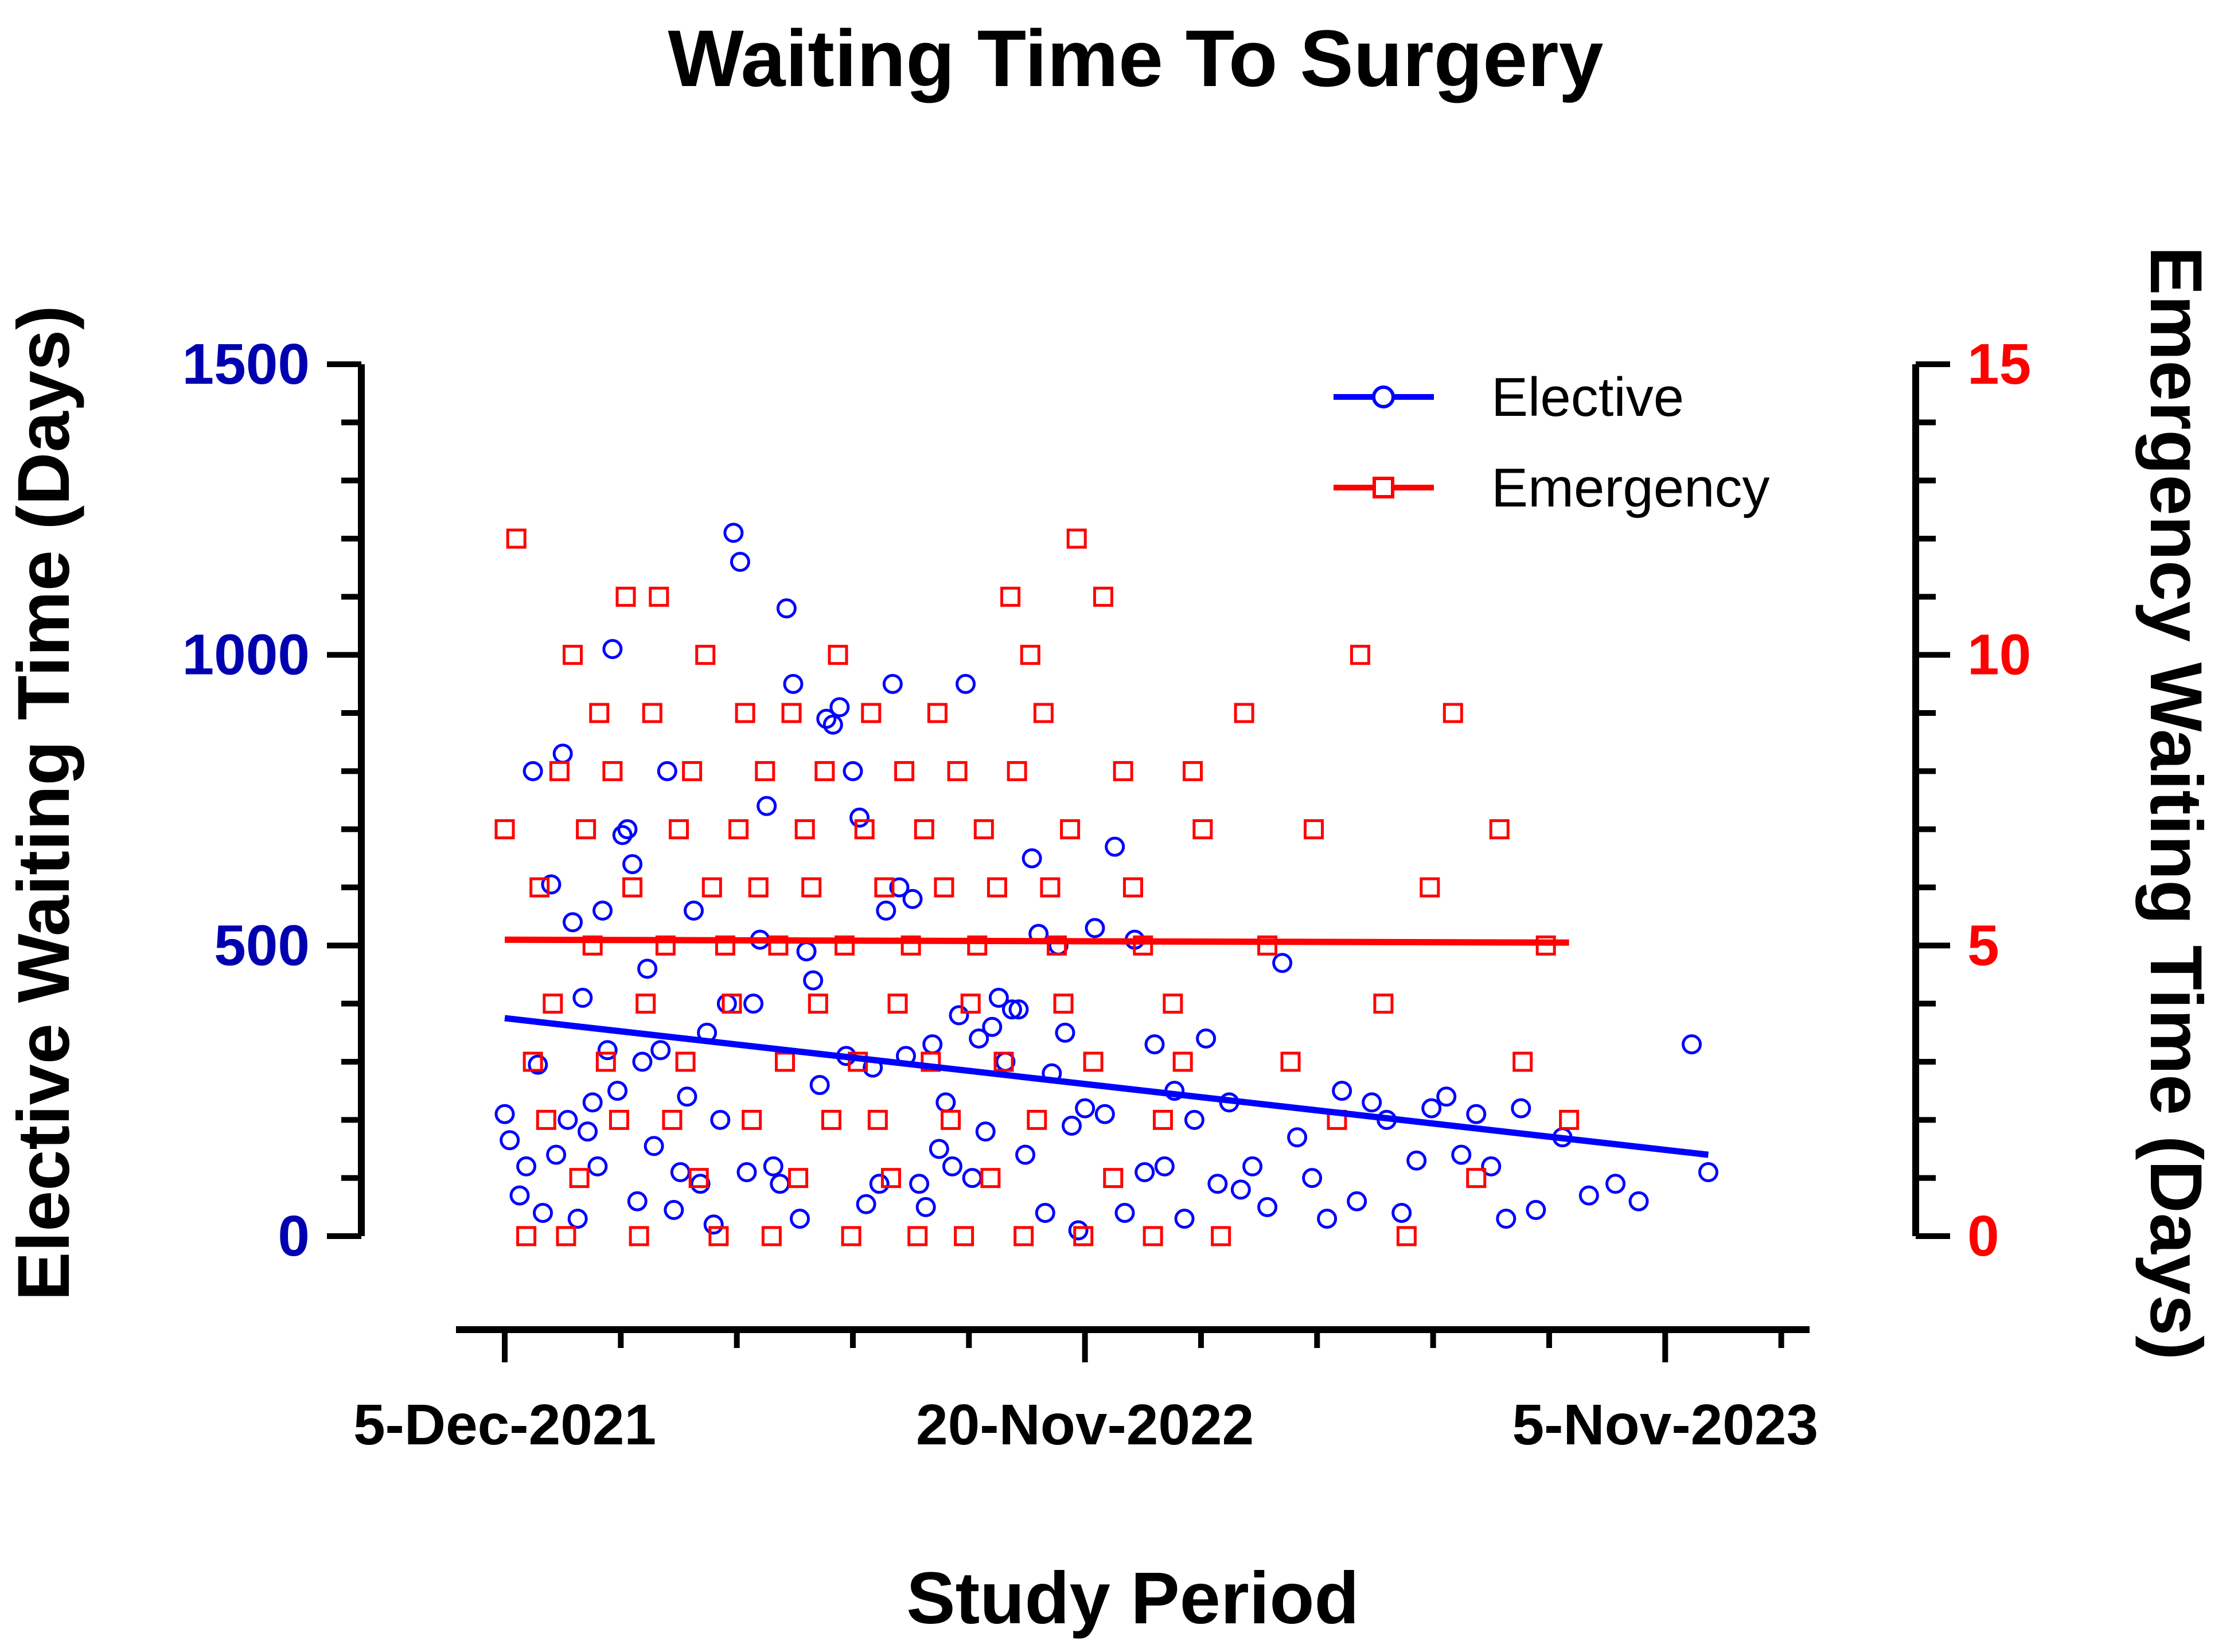 Image resolution: width=2230 pixels, height=1652 pixels. What do you see at coordinates (1383, 487) in the screenshot?
I see `legend-emergency-marker` at bounding box center [1383, 487].